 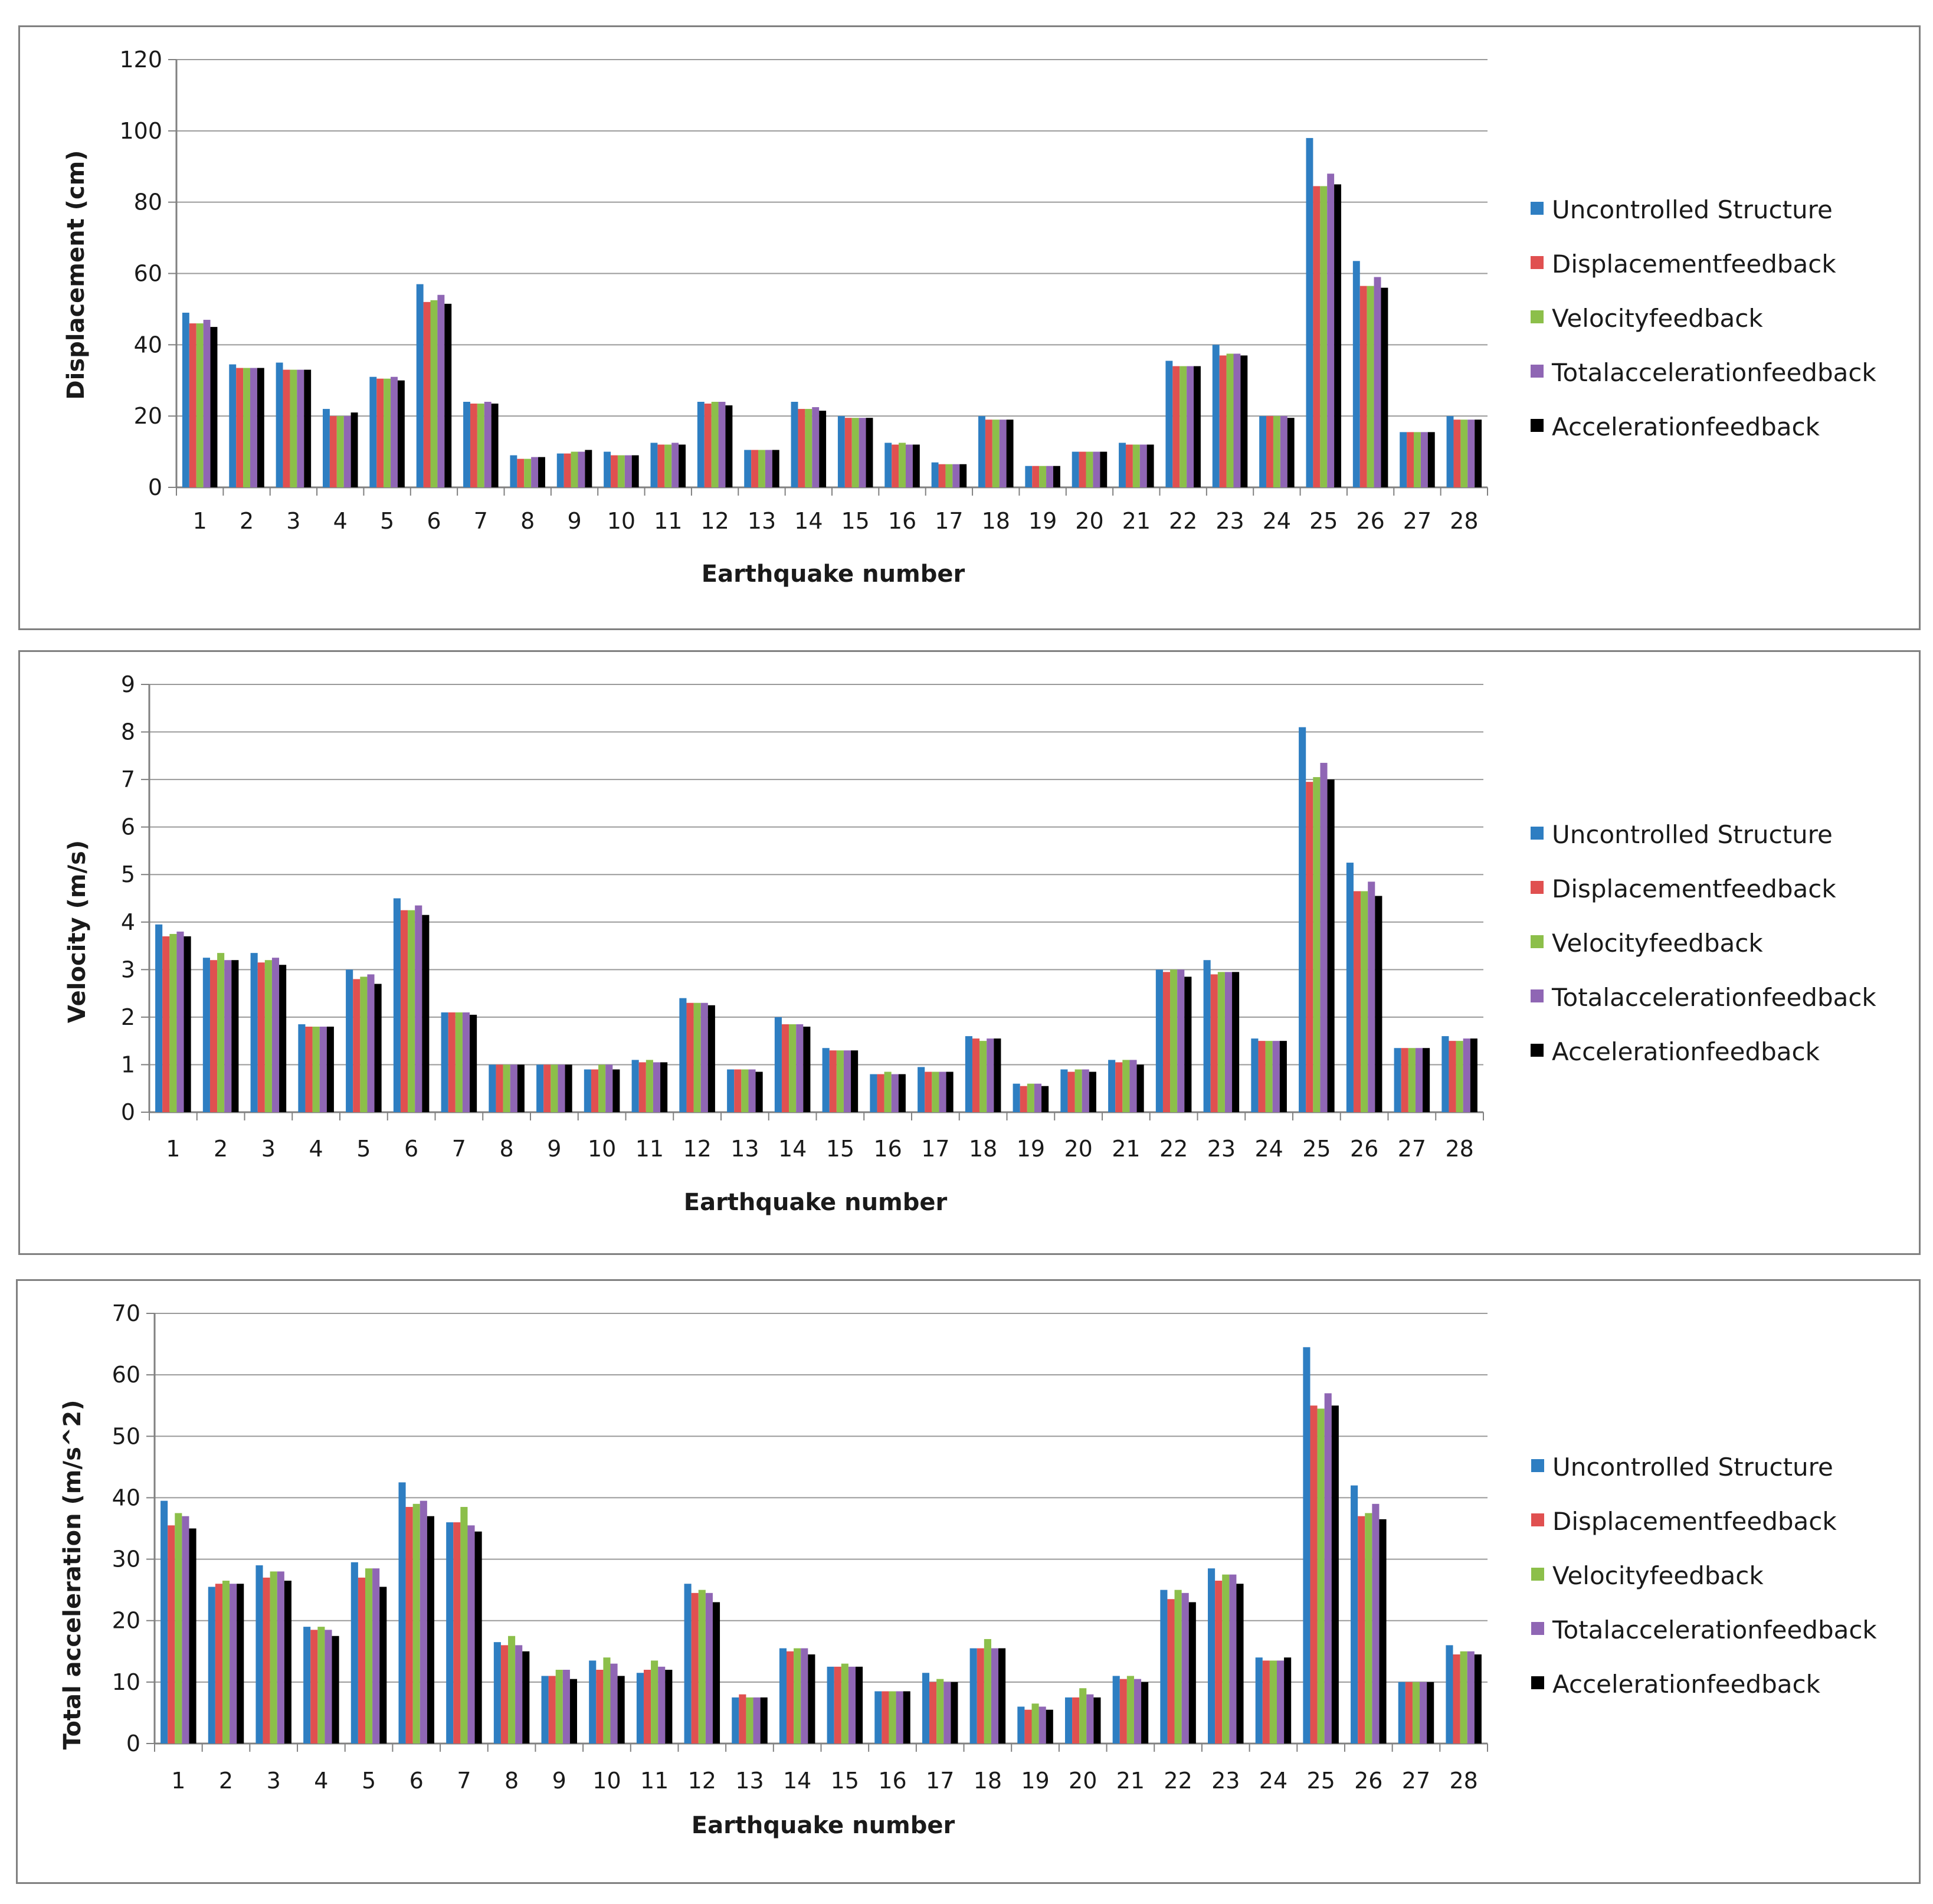 What do you see at coordinates (126, 1559) in the screenshot?
I see `total-acceleration-y-tick-label: 30` at bounding box center [126, 1559].